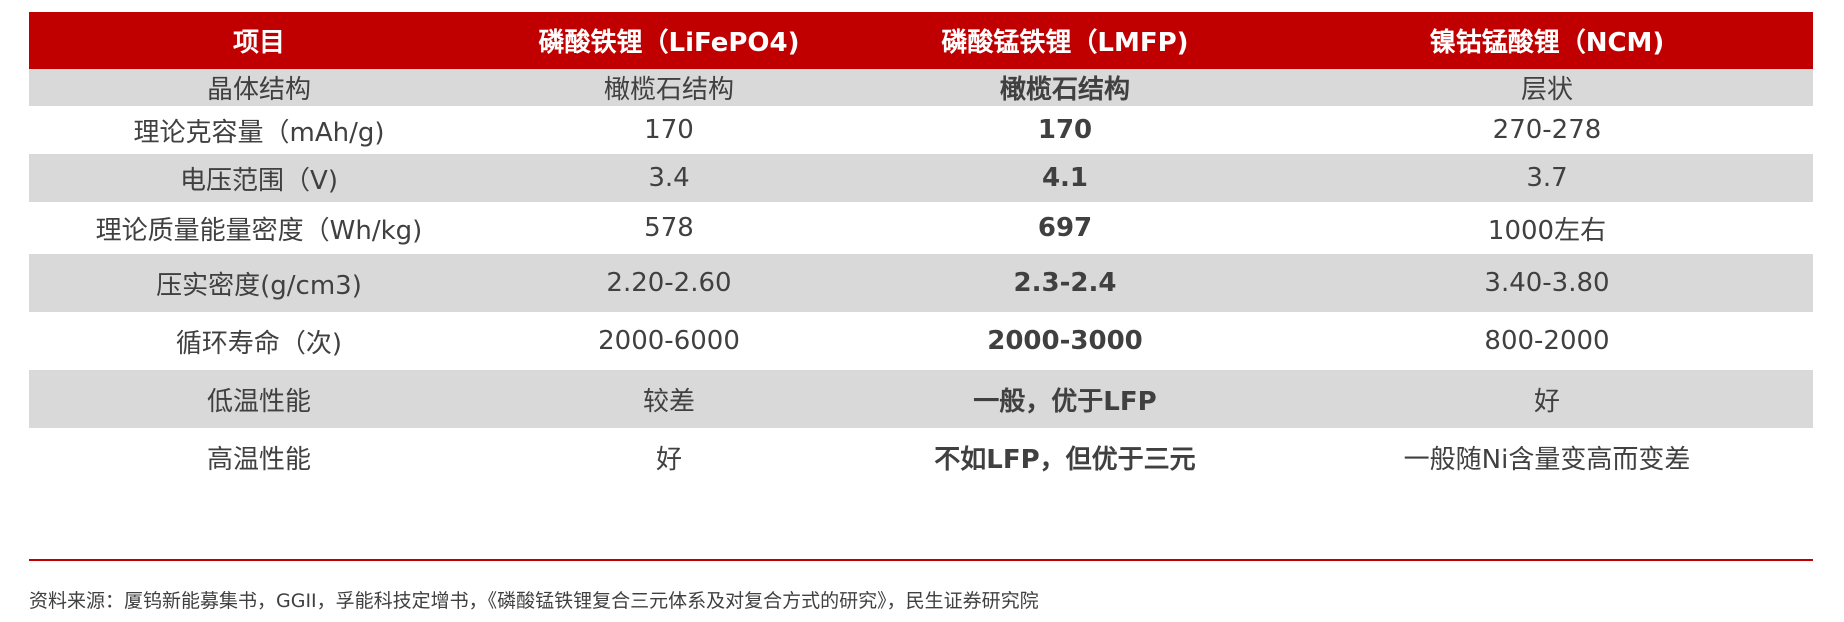 The width and height of the screenshot is (1844, 622). What do you see at coordinates (1065, 341) in the screenshot?
I see `table-cell: 2000-3000` at bounding box center [1065, 341].